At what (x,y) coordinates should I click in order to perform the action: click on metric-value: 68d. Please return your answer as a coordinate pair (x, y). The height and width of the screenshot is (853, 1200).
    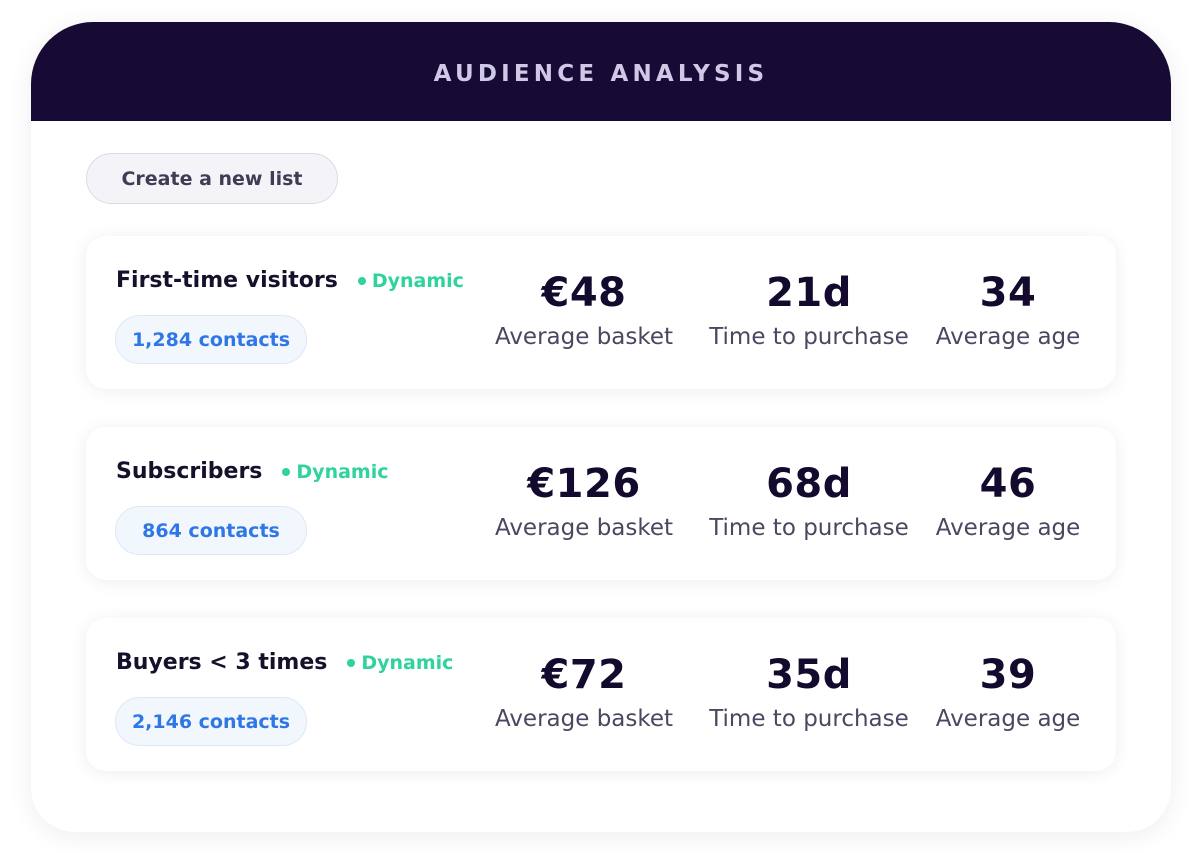
    Looking at the image, I should click on (809, 484).